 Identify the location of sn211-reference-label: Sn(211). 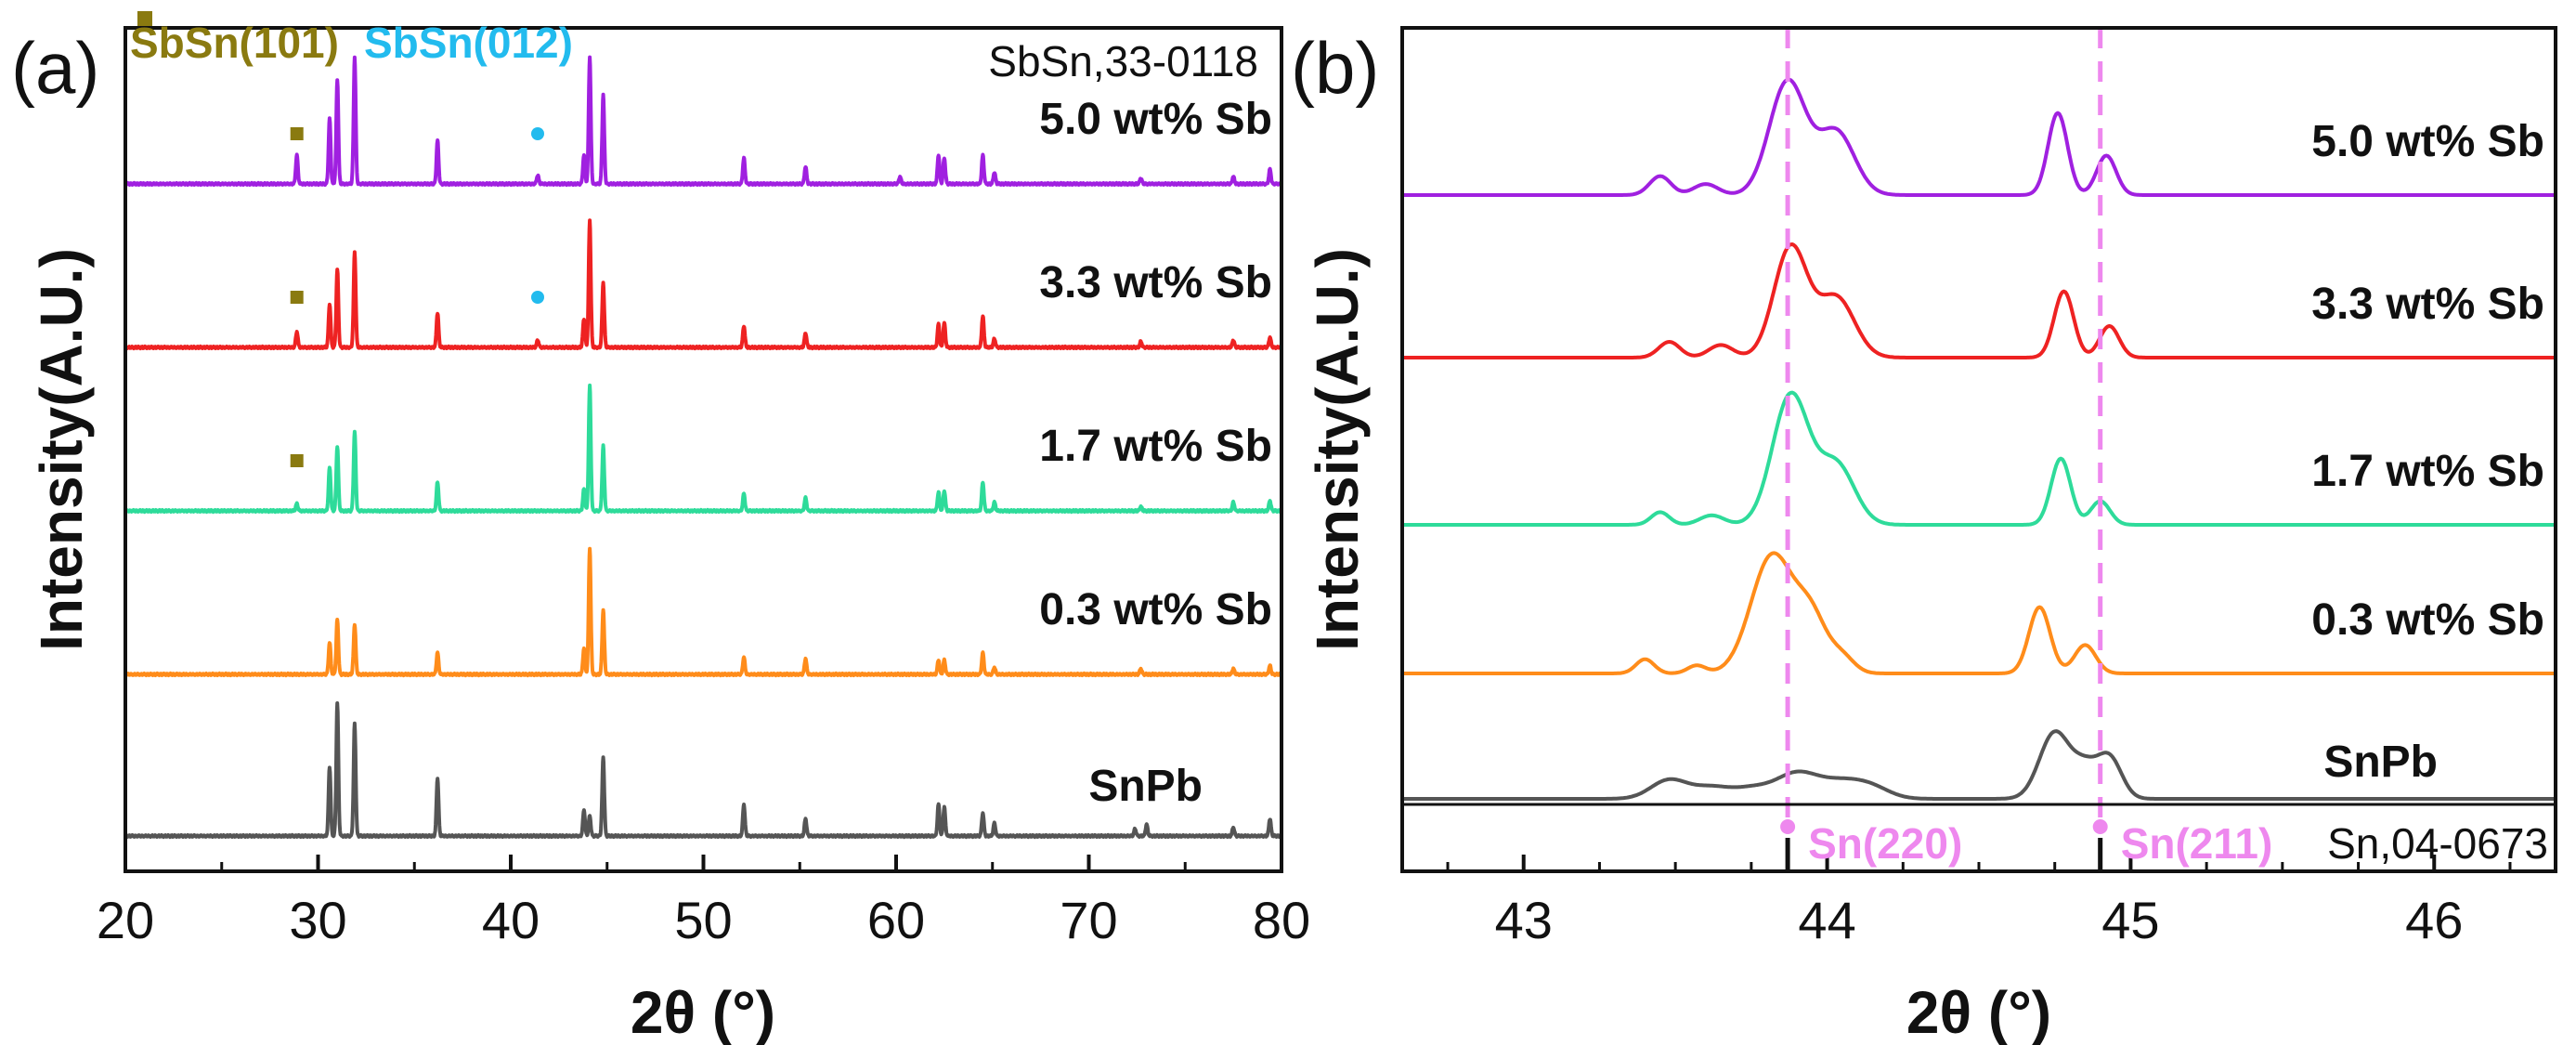
(2197, 843).